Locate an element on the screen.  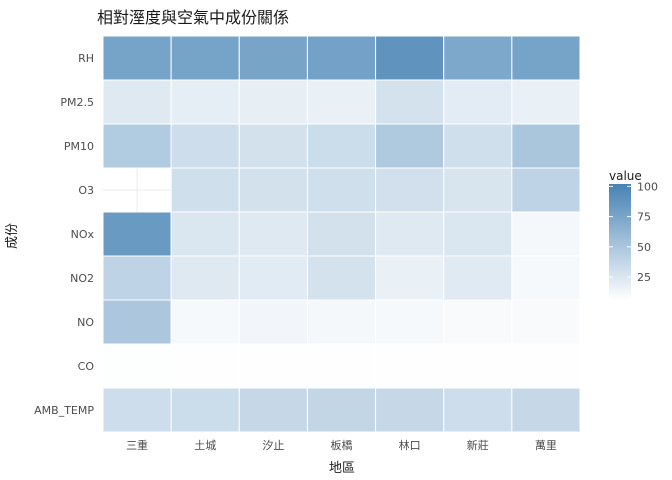
color-legend: value 25 50 75 100 is located at coordinates (633, 234).